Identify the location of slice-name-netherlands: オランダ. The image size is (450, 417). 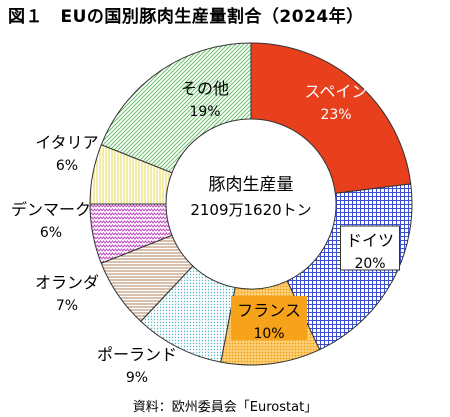
(67, 282).